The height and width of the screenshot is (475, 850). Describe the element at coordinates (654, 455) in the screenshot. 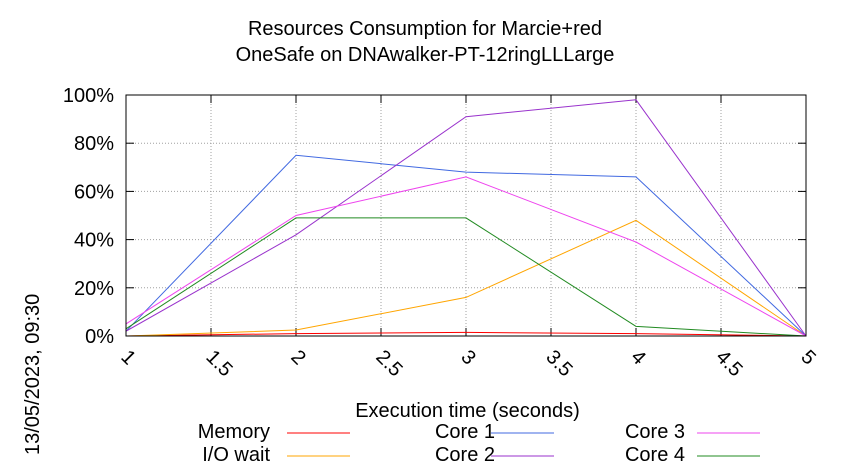

I see `legend-label-core-4: Core 4` at that location.